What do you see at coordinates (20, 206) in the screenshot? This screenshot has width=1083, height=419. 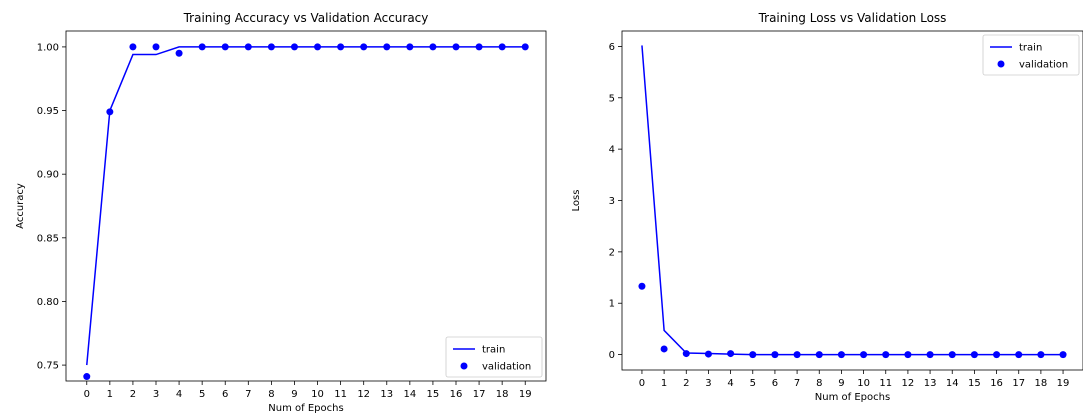 I see `y-axis-label: Accuracy` at bounding box center [20, 206].